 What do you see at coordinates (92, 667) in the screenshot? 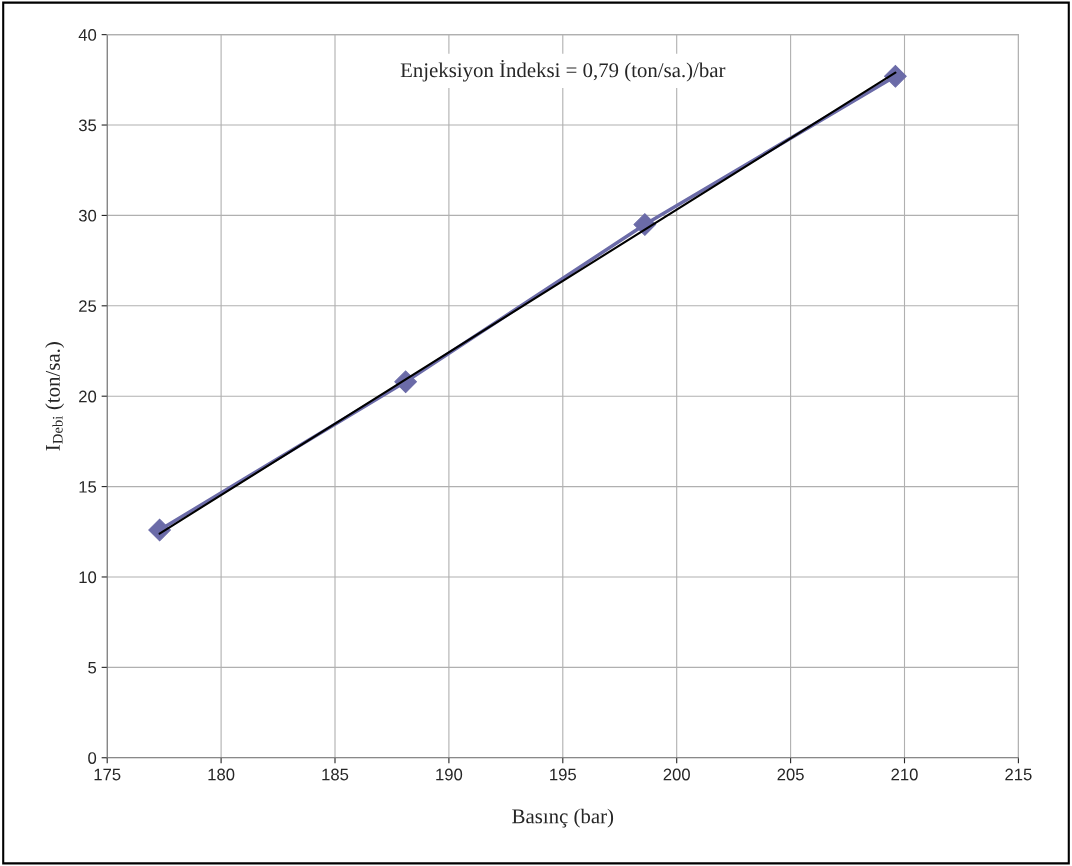
I see `y-tick-label: 5` at bounding box center [92, 667].